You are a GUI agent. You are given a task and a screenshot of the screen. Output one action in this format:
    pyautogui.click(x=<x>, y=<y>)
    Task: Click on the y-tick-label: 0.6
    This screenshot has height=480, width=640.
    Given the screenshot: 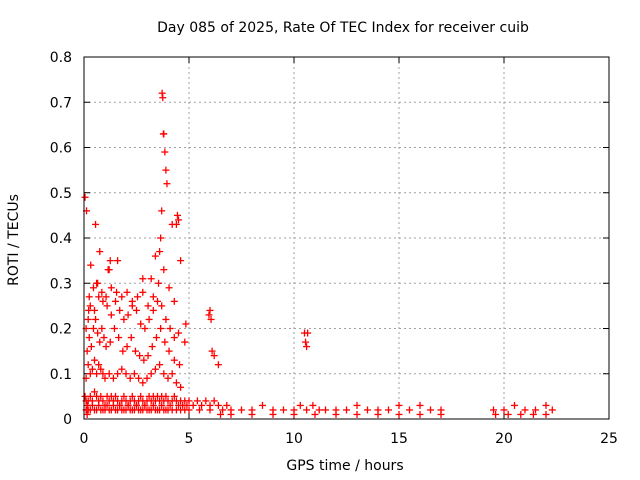 What is the action you would take?
    pyautogui.click(x=61, y=149)
    